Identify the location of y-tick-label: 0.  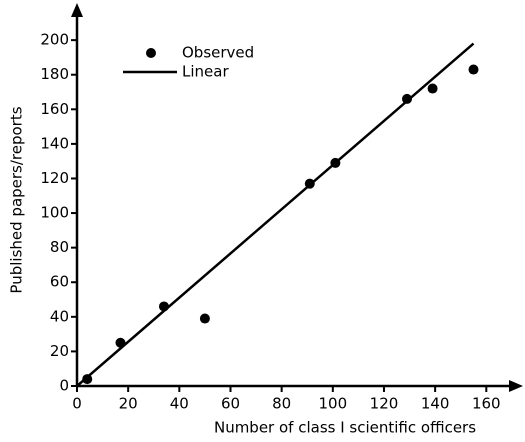
(64, 386).